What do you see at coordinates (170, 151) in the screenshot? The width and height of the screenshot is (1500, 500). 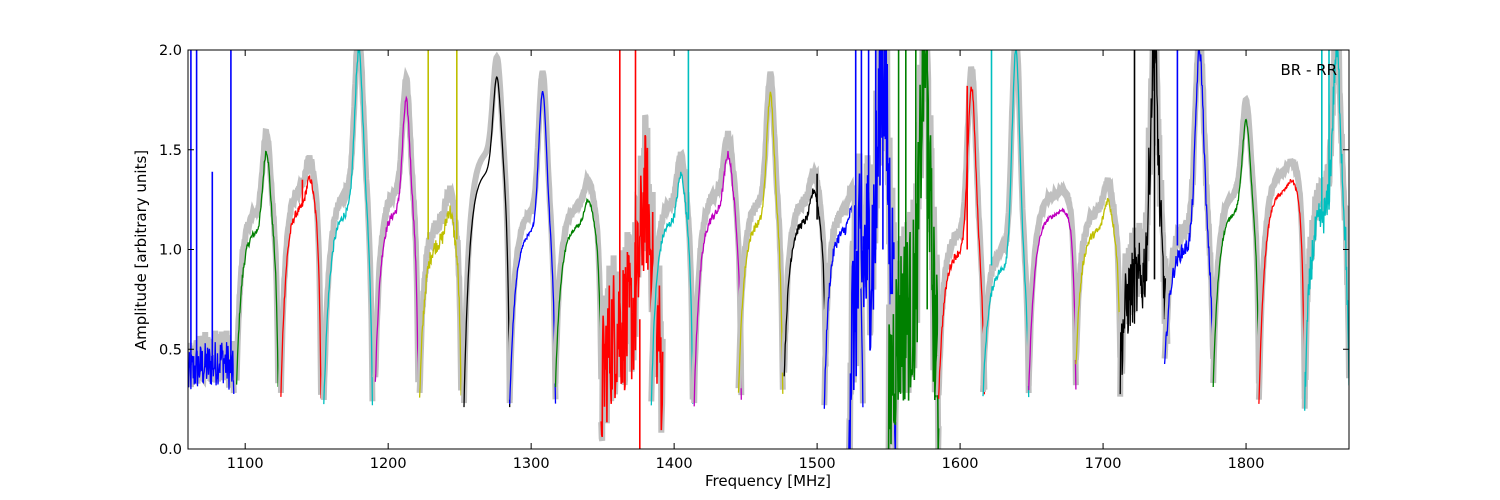 I see `y-tick-label: 1.5` at bounding box center [170, 151].